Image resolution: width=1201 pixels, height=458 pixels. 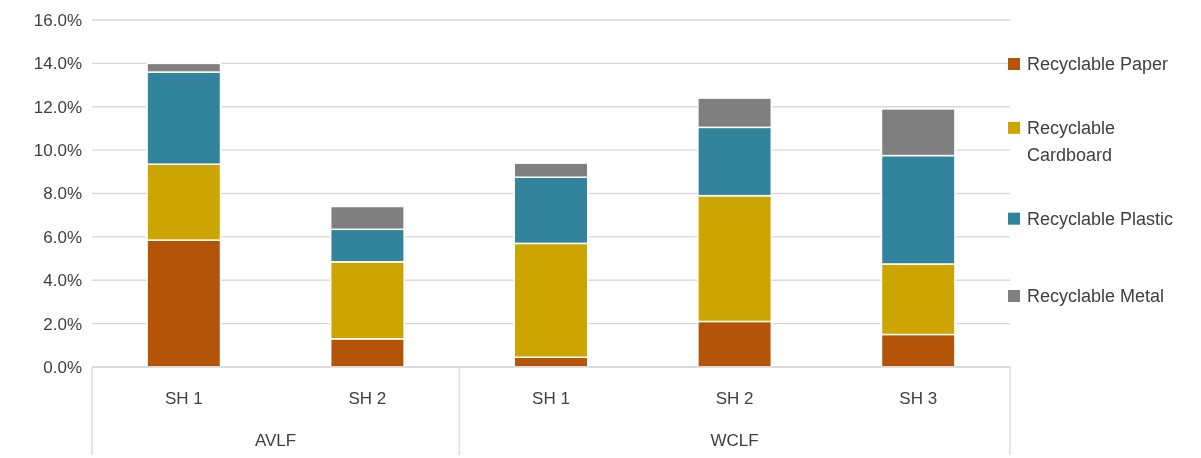 I want to click on y-tick-label: 2.0%, so click(x=62, y=324).